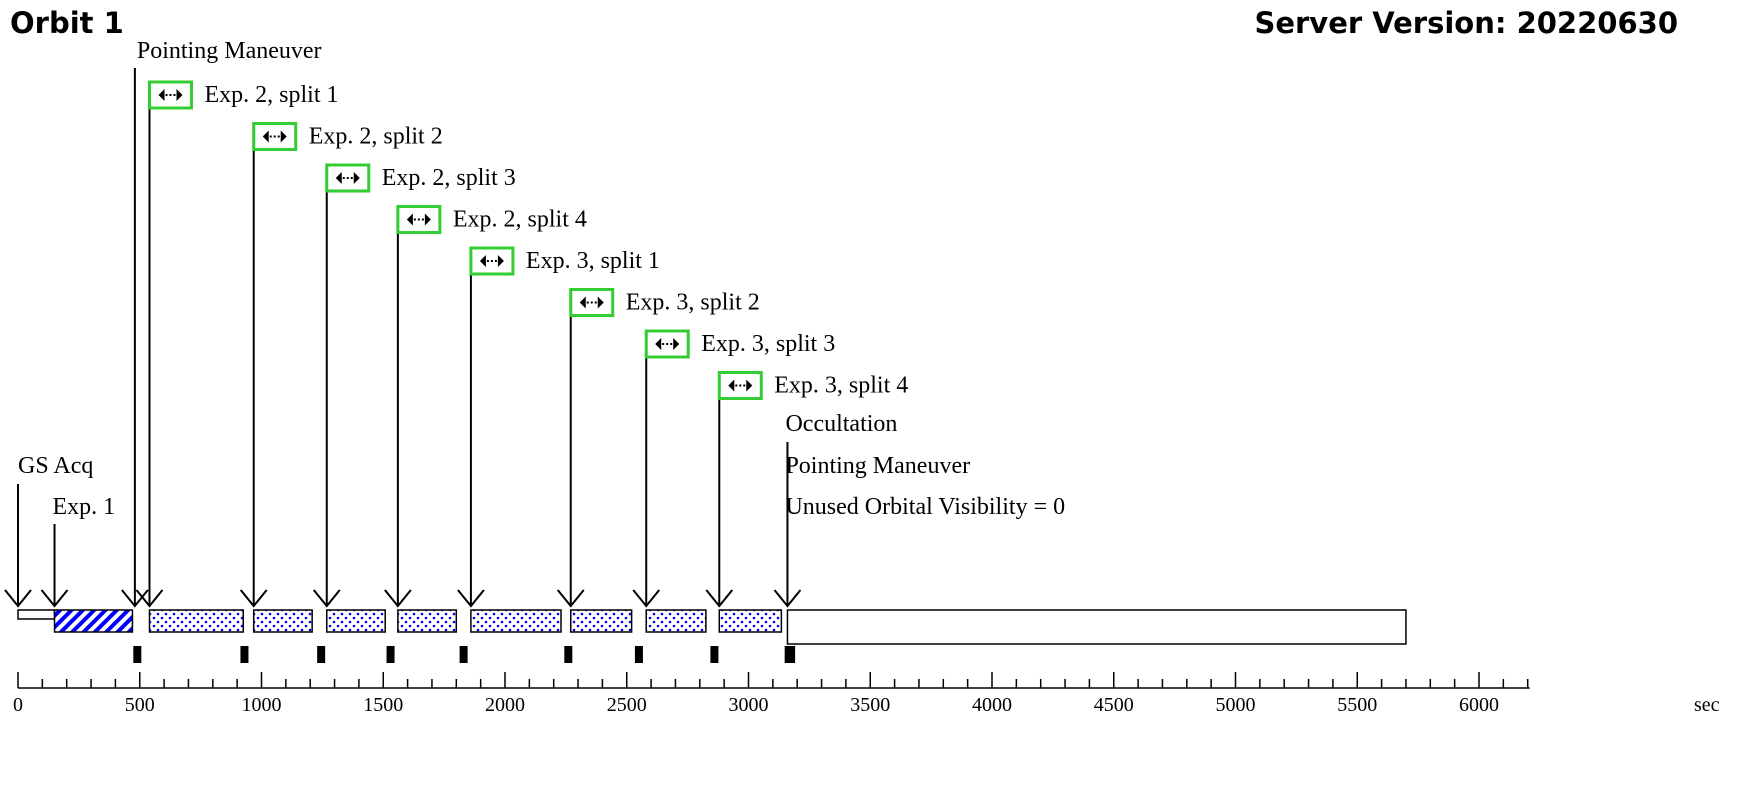 Image resolution: width=1737 pixels, height=801 pixels. I want to click on orbit-title: Orbit 1, so click(67, 23).